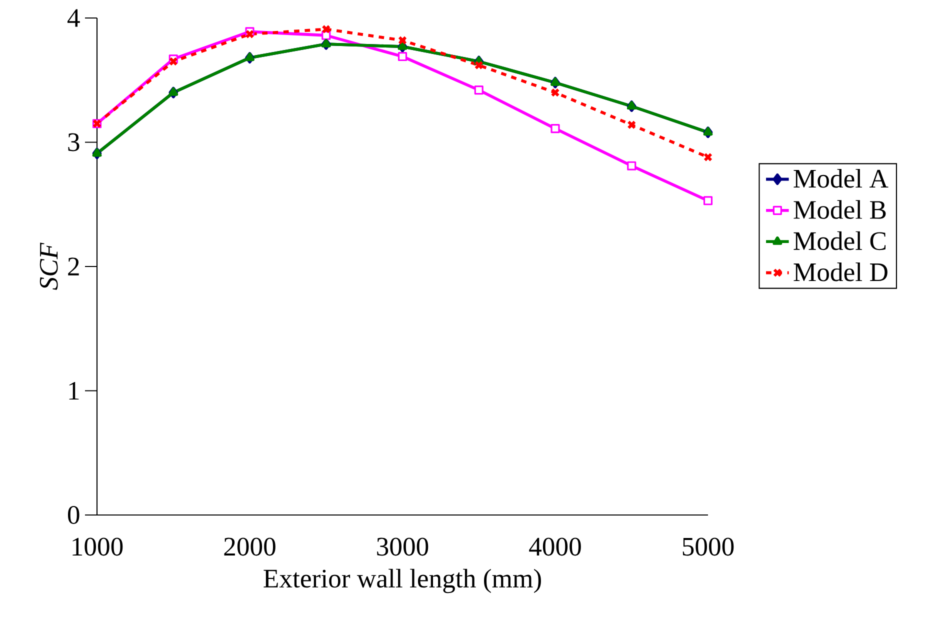  What do you see at coordinates (841, 178) in the screenshot?
I see `legend-label: Model A` at bounding box center [841, 178].